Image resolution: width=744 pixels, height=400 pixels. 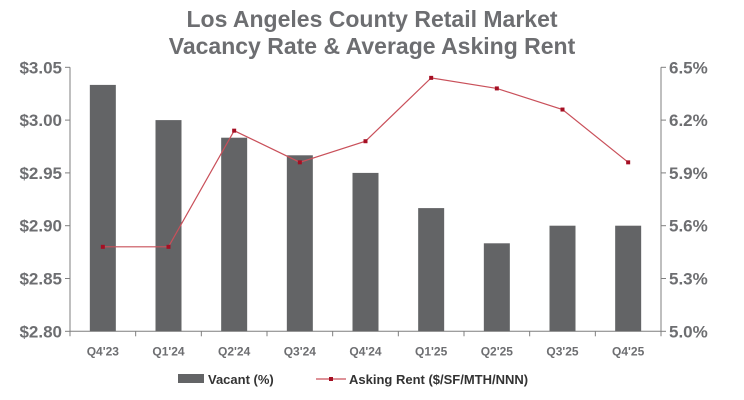 I want to click on x-tick-label: Q1'24, so click(x=168, y=351).